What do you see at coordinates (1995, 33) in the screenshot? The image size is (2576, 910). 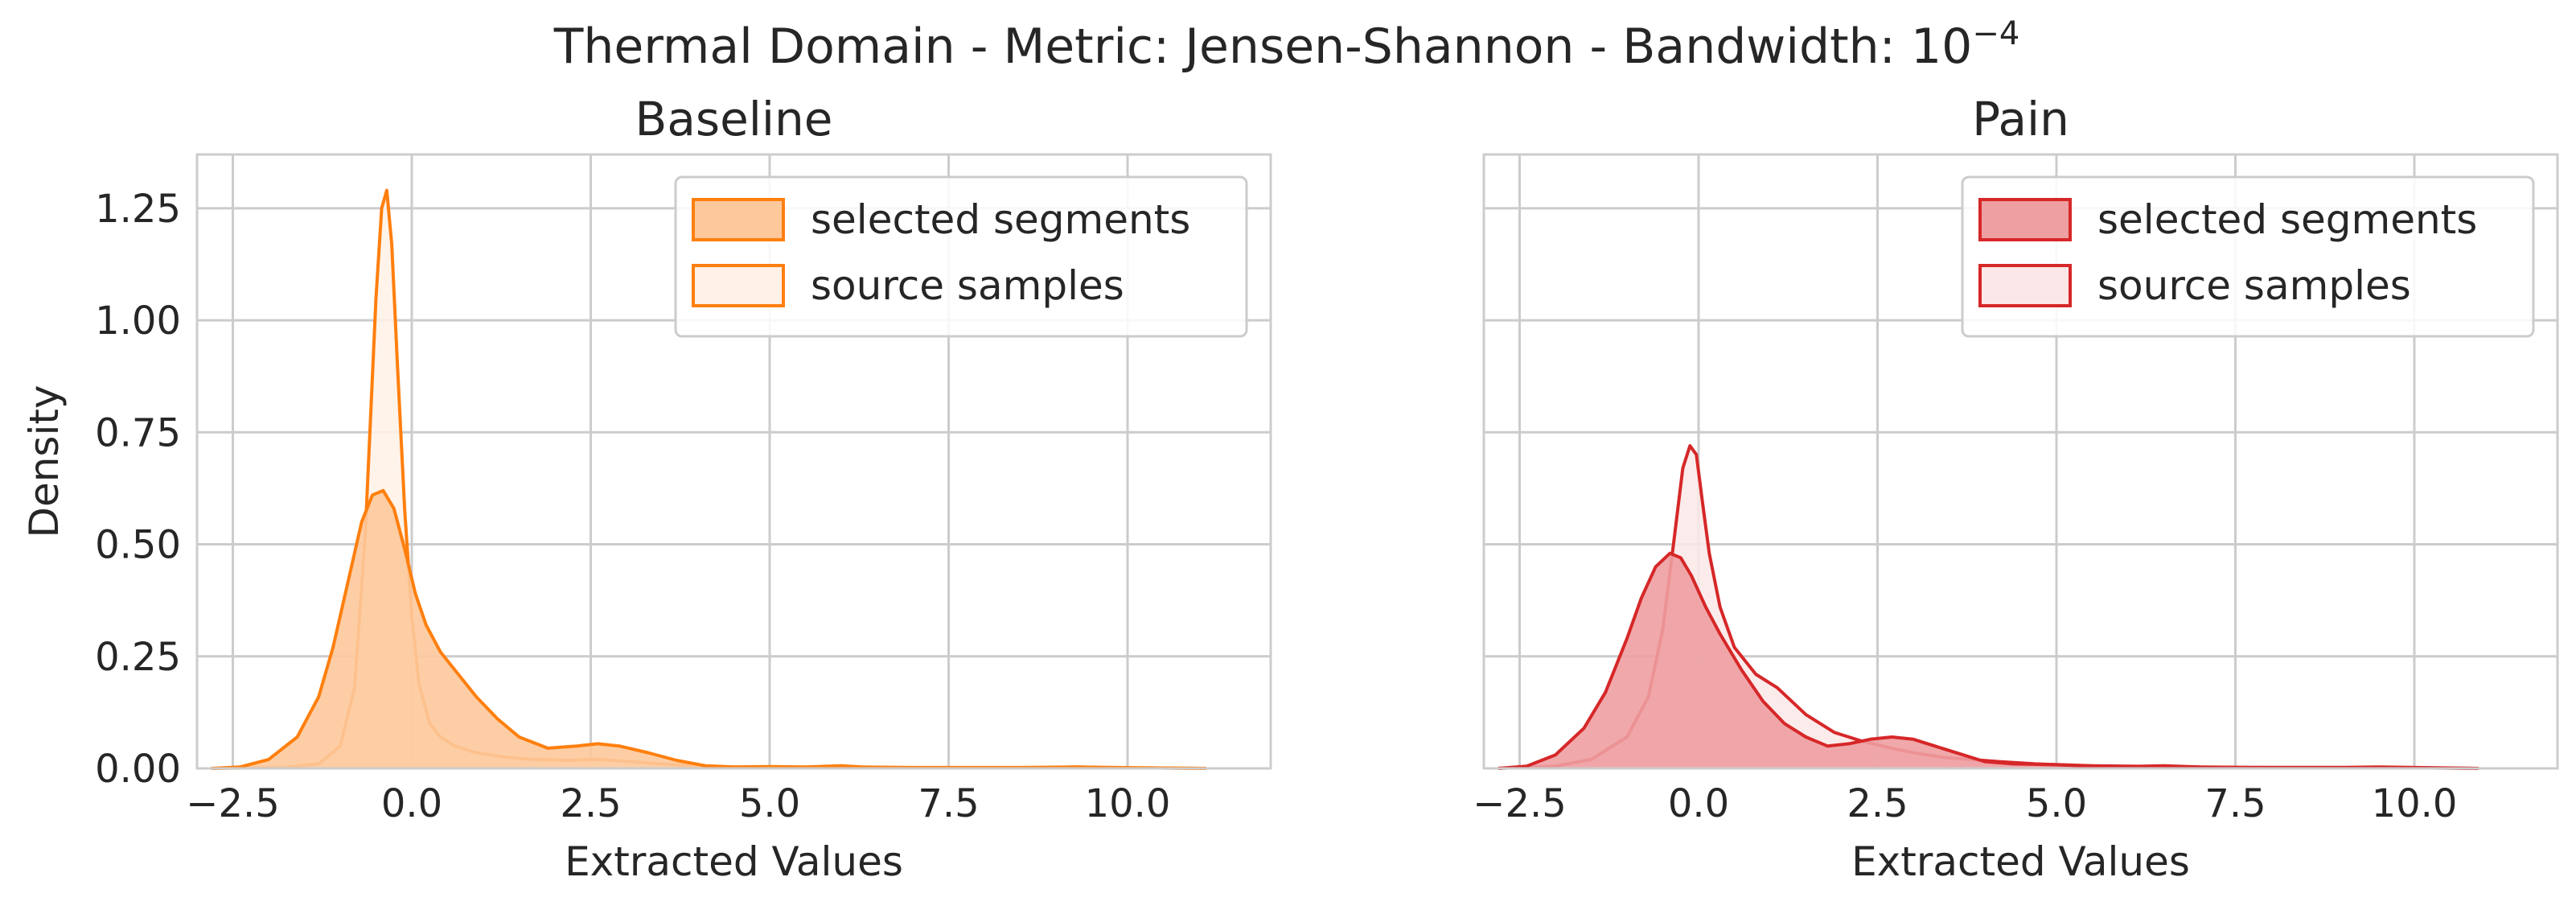 I see `figure-title-exponent: −4` at bounding box center [1995, 33].